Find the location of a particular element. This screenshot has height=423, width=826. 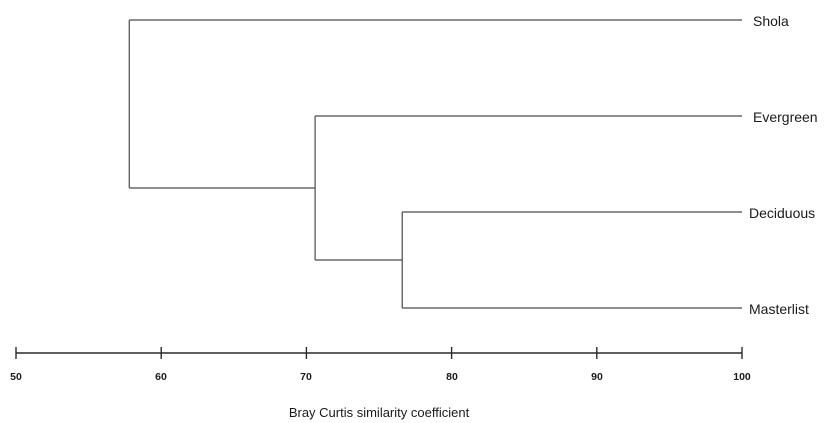

x-tick-label-100: 100 is located at coordinates (742, 377).